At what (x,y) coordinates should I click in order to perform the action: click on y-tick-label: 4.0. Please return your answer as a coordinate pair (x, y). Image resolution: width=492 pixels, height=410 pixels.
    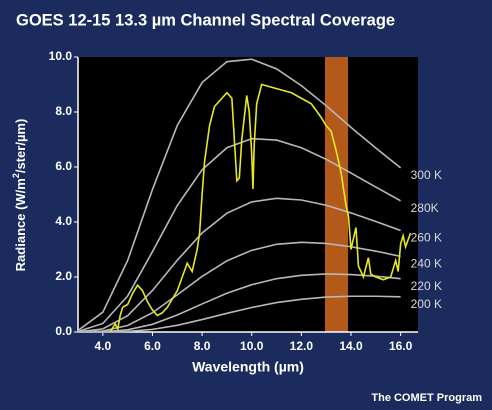
    Looking at the image, I should click on (63, 221).